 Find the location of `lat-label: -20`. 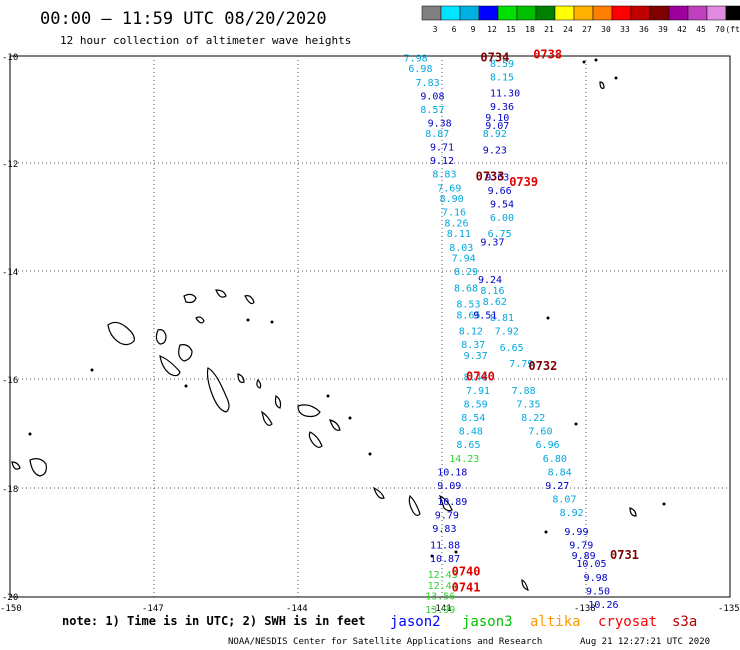

lat-label: -20 is located at coordinates (10, 598).